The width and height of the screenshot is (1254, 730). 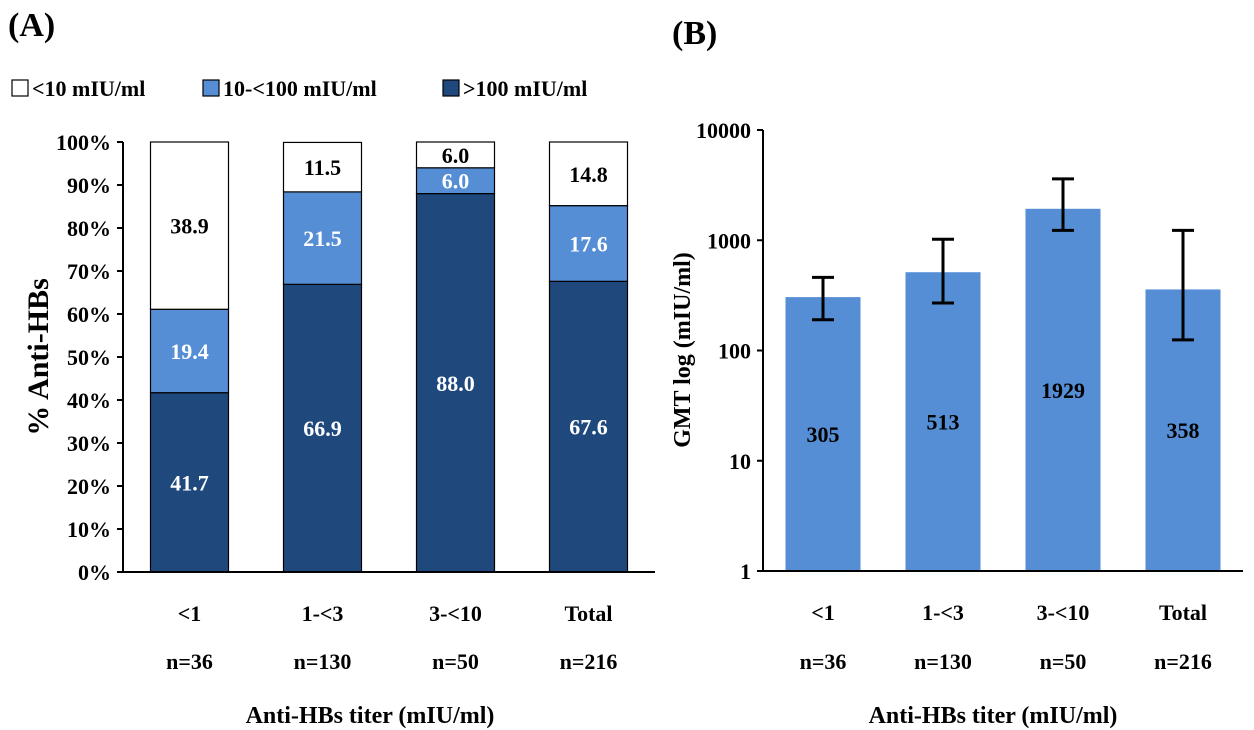 What do you see at coordinates (89, 529) in the screenshot?
I see `panel-a-ytick-label: 10%` at bounding box center [89, 529].